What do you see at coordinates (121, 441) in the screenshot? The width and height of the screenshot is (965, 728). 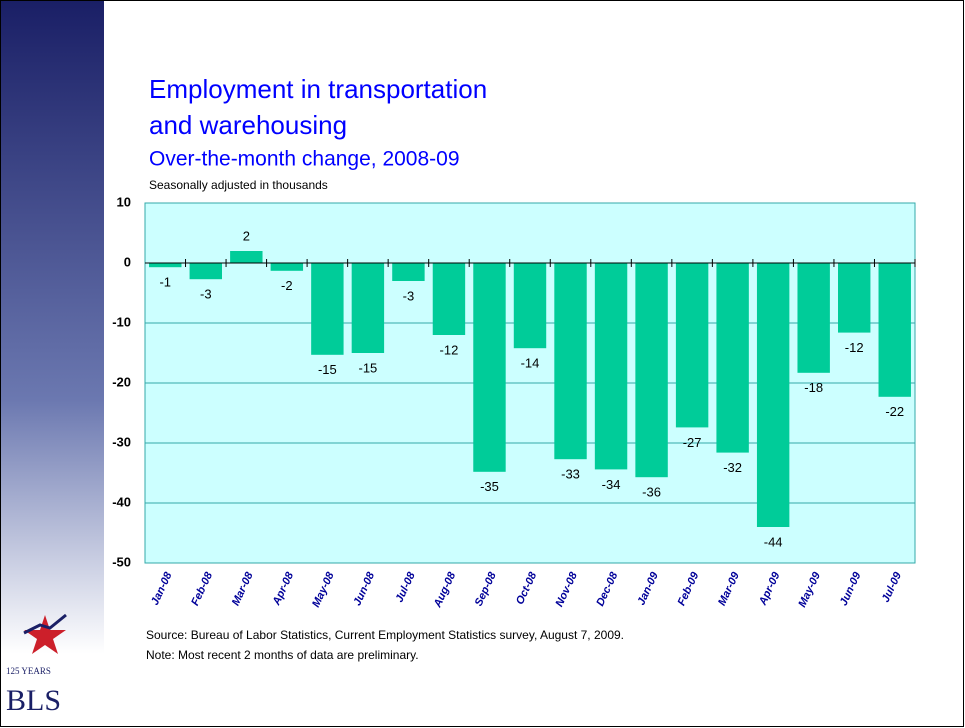 I see `y-tick-label: -30` at bounding box center [121, 441].